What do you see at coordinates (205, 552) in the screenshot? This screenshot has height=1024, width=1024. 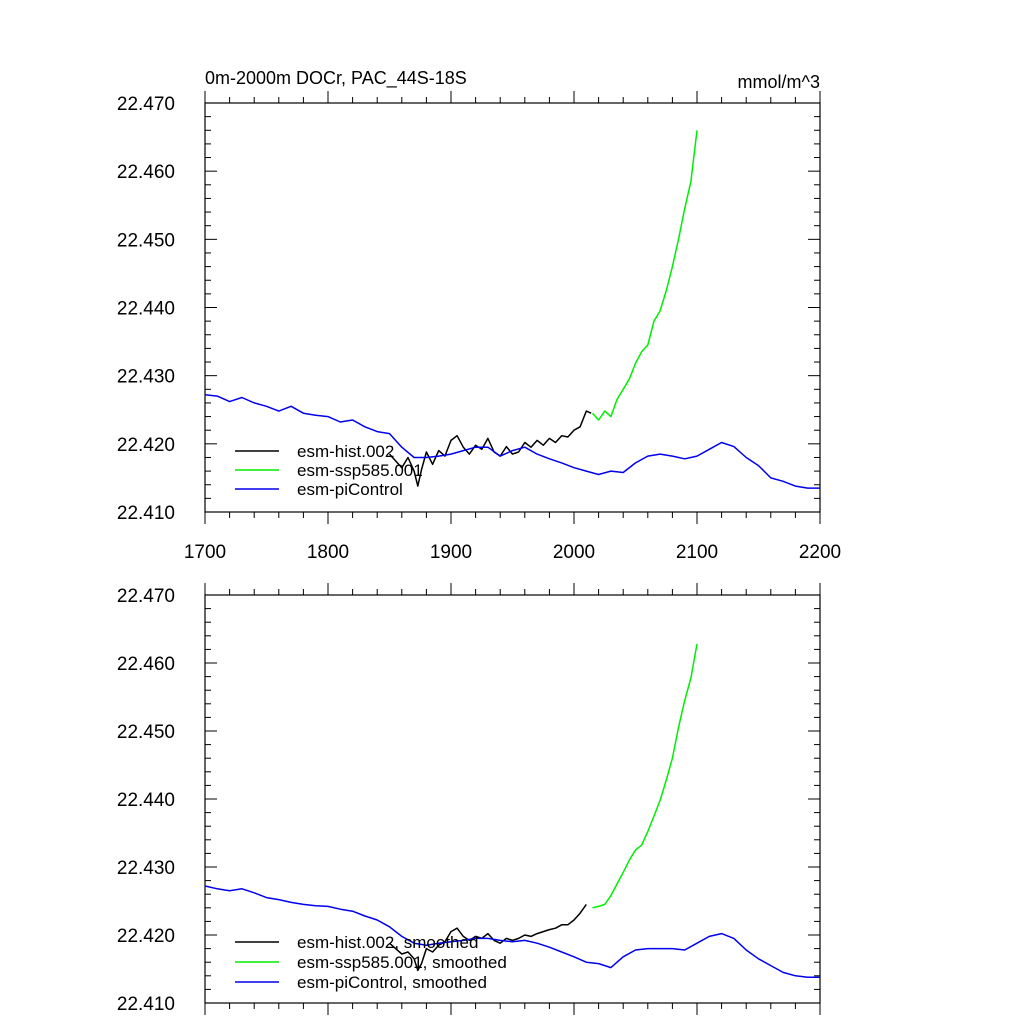 I see `x-tick-label: 1700` at bounding box center [205, 552].